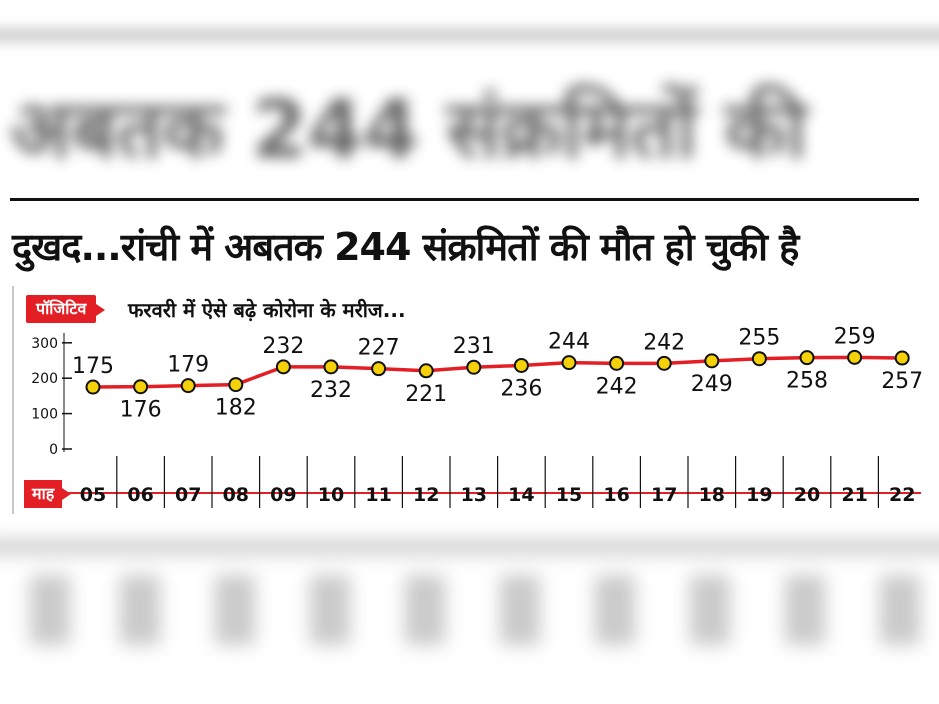 This screenshot has width=939, height=704. What do you see at coordinates (902, 495) in the screenshot?
I see `x-tick-label: 22` at bounding box center [902, 495].